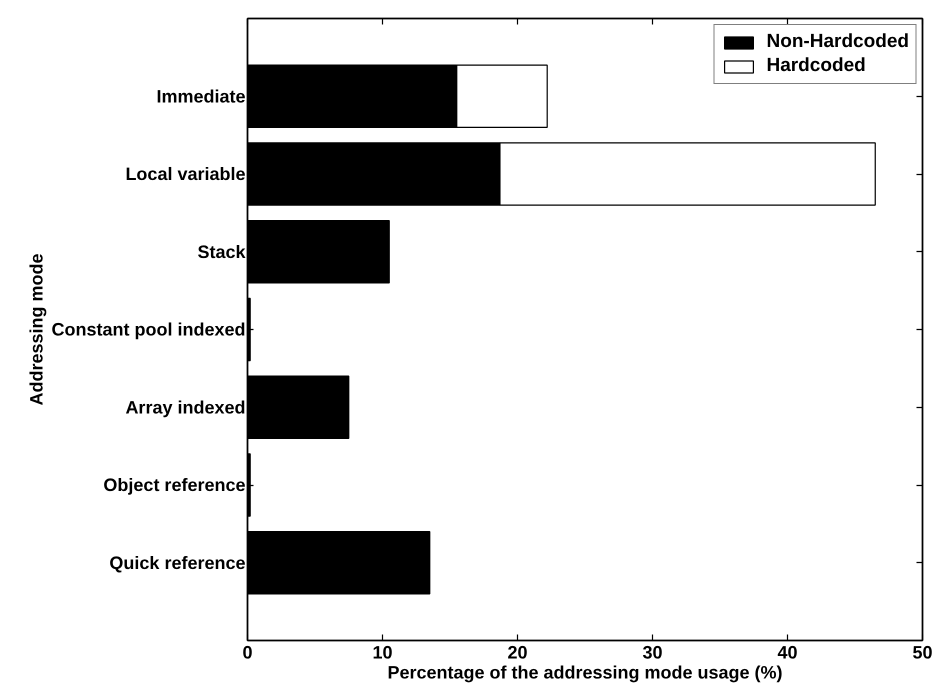 The image size is (944, 692). What do you see at coordinates (221, 252) in the screenshot?
I see `y-tick-label: Stack` at bounding box center [221, 252].